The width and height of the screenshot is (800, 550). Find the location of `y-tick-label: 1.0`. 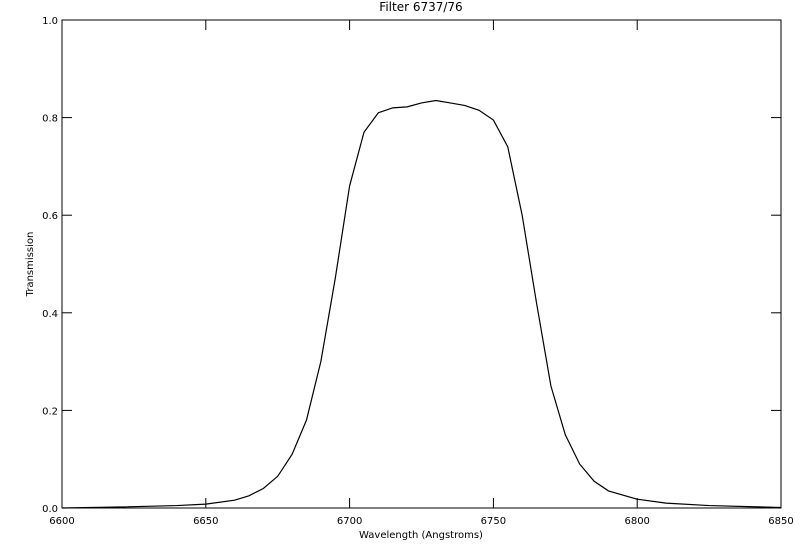

y-tick-label: 1.0 is located at coordinates (50, 21).